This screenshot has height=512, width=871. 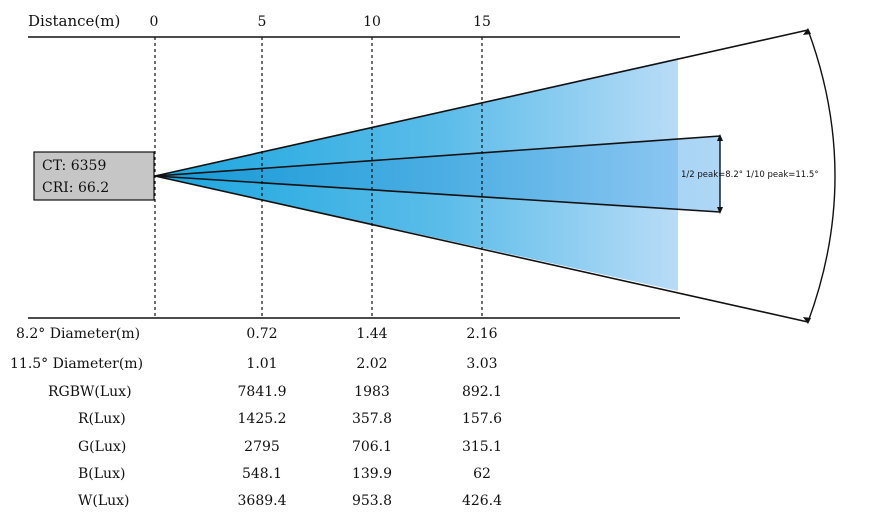 I want to click on distance-tick-5: 5, so click(x=262, y=22).